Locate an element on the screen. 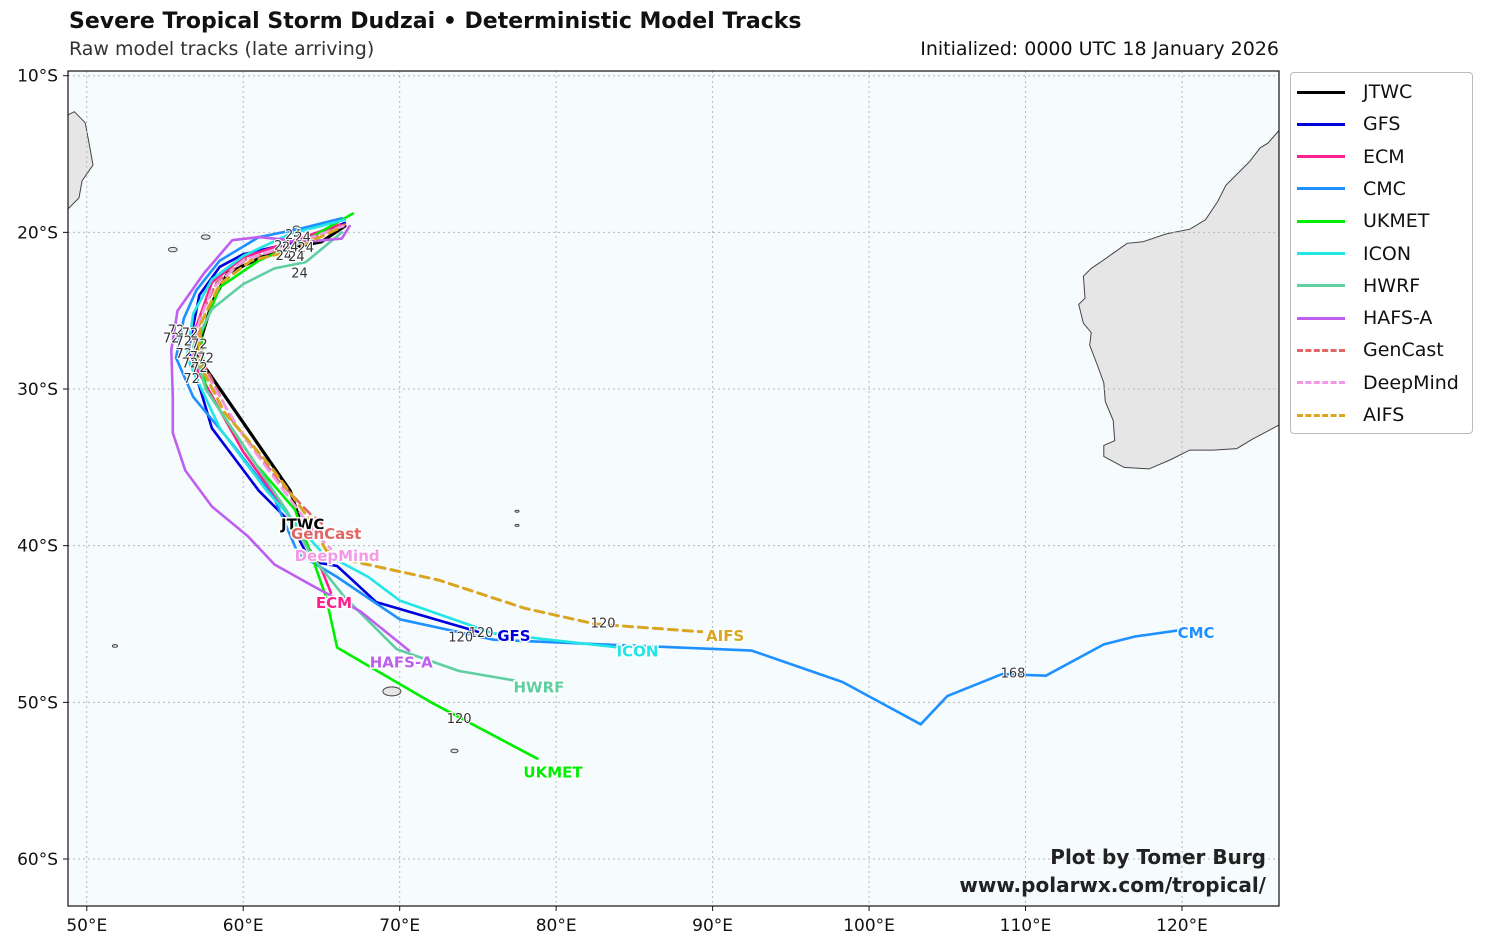 The image size is (1487, 946). track-gfs is located at coordinates (333, 427).